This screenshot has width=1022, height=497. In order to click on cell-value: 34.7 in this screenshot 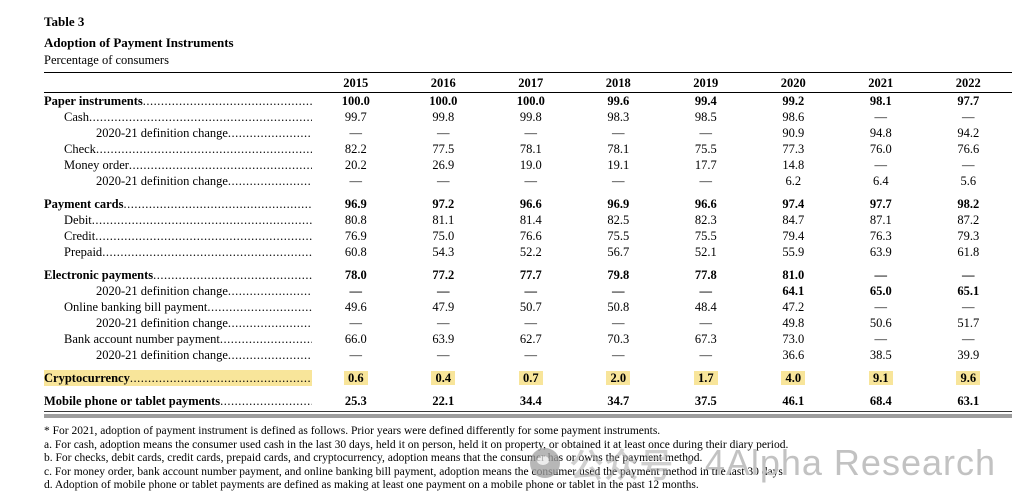, I will do `click(618, 401)`.